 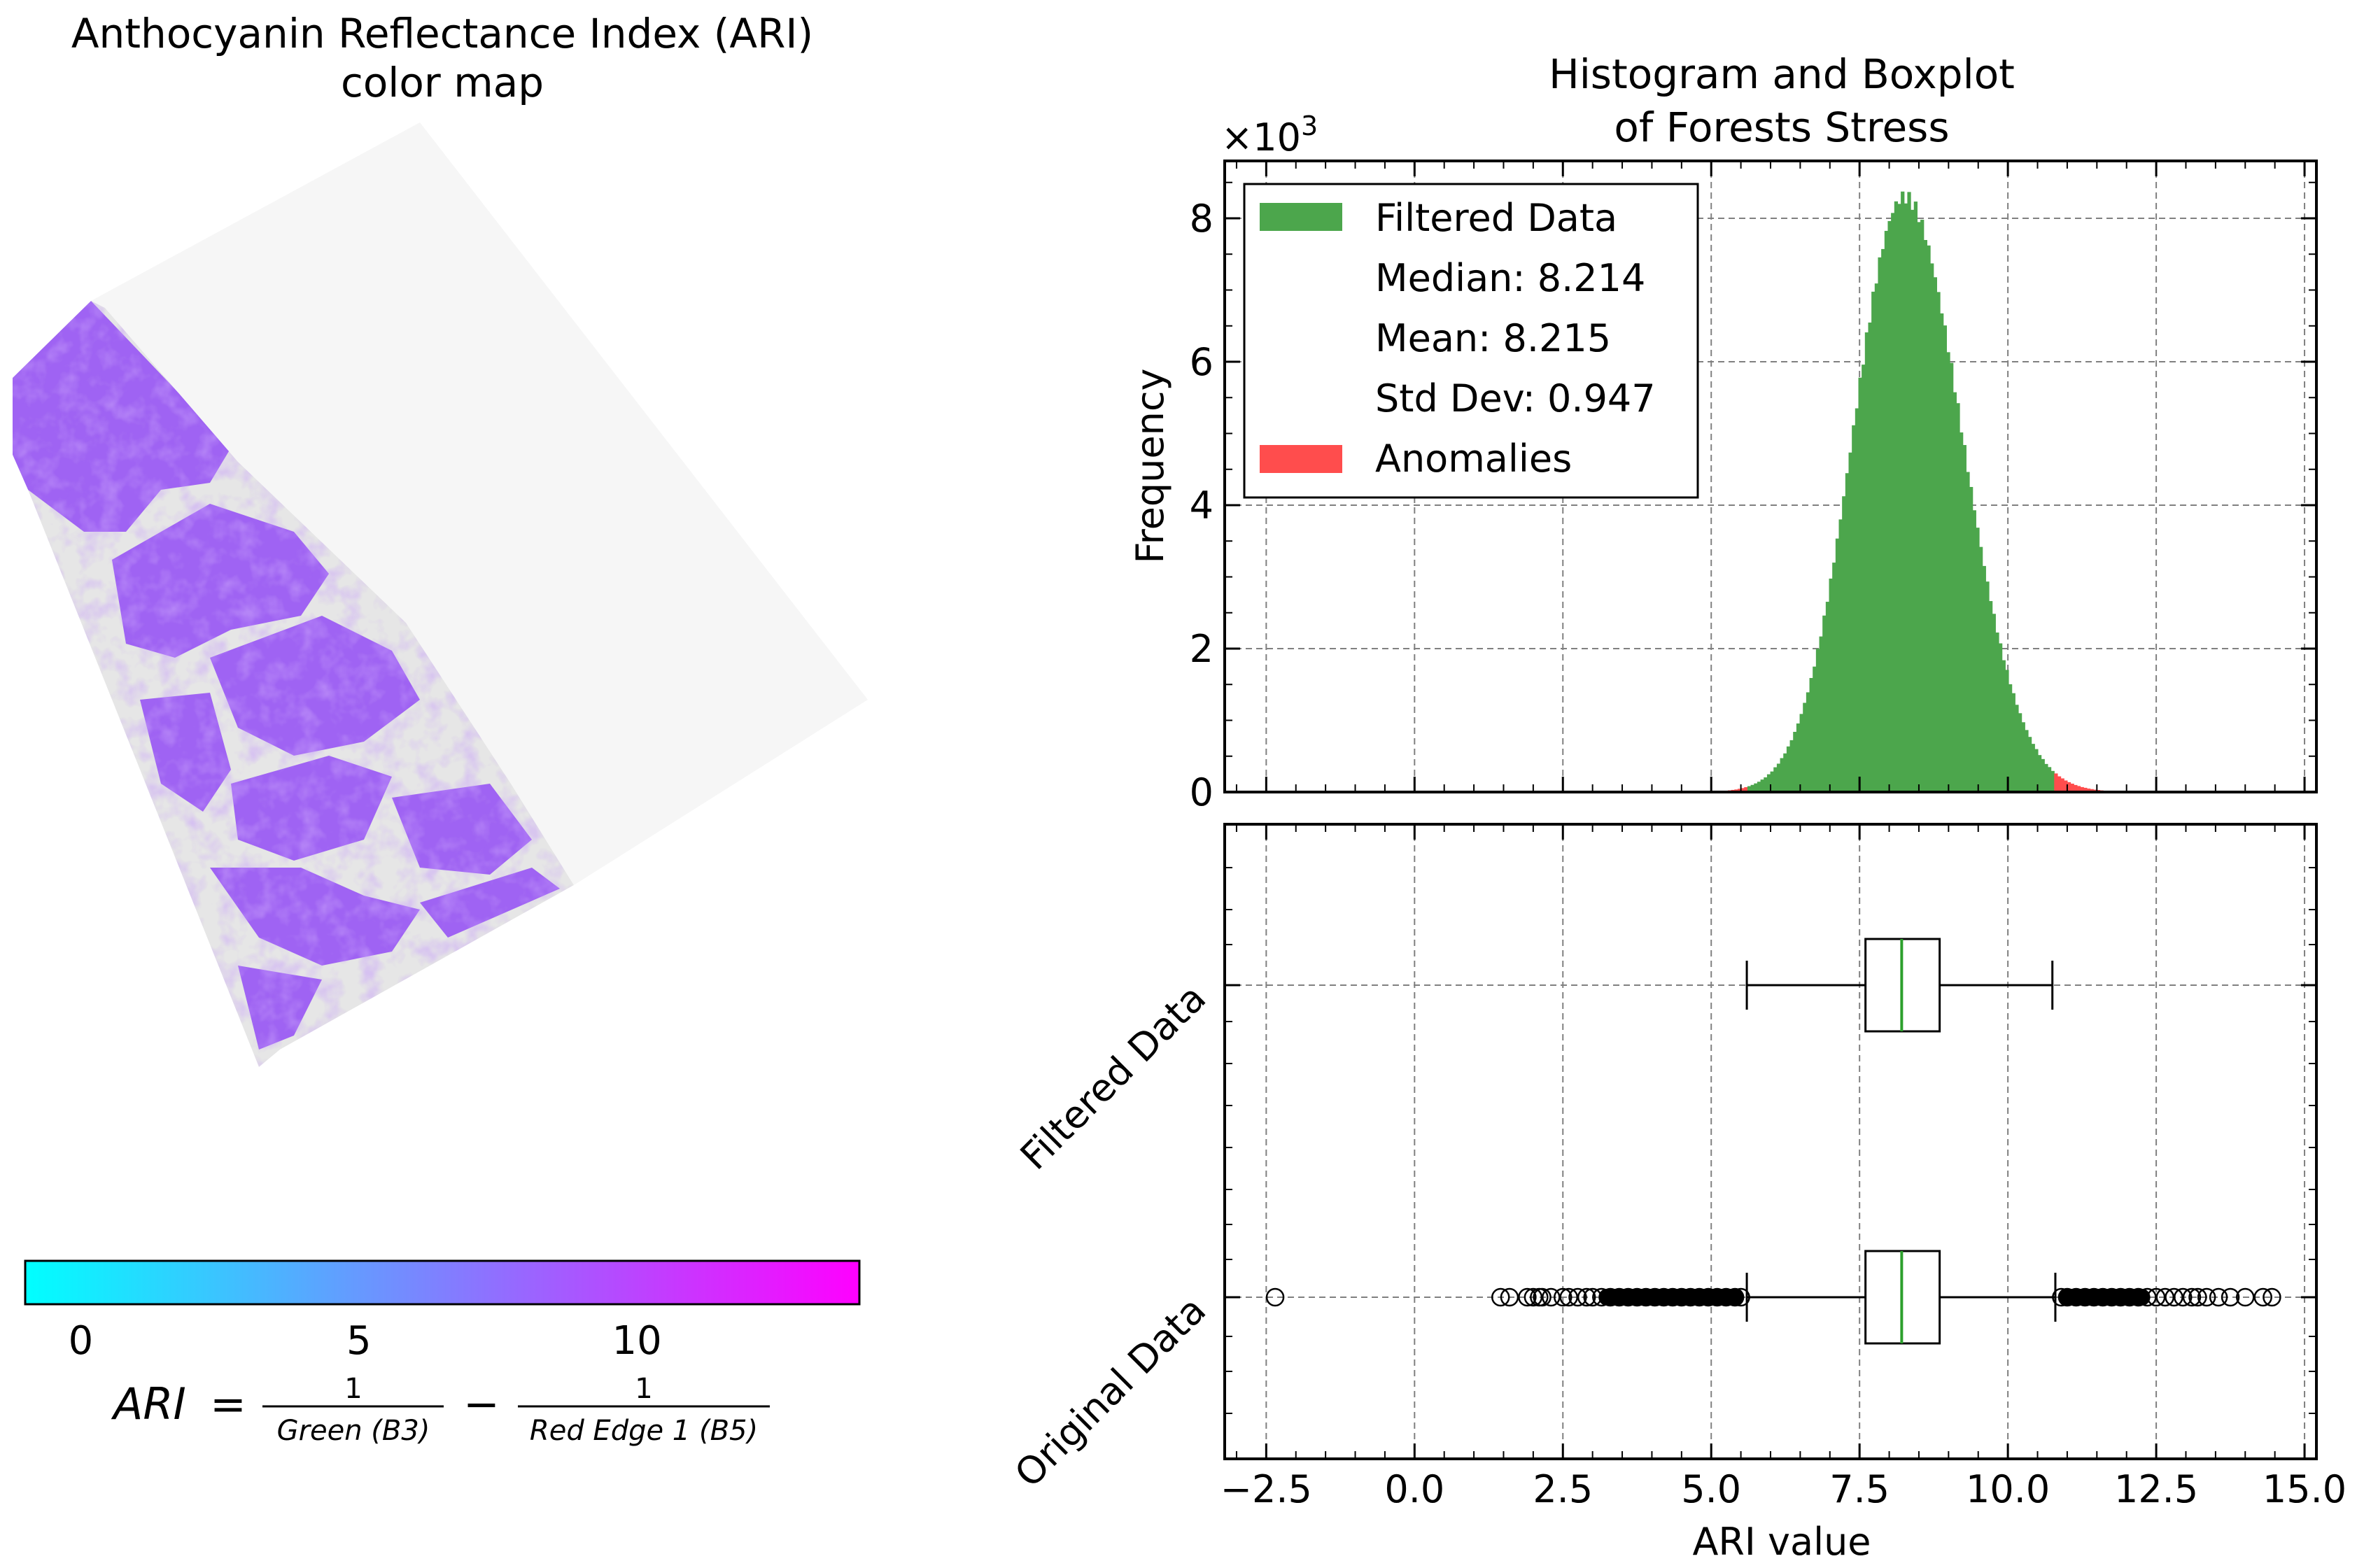 What do you see at coordinates (1711, 1489) in the screenshot?
I see `box-xtick-label: 5.0` at bounding box center [1711, 1489].